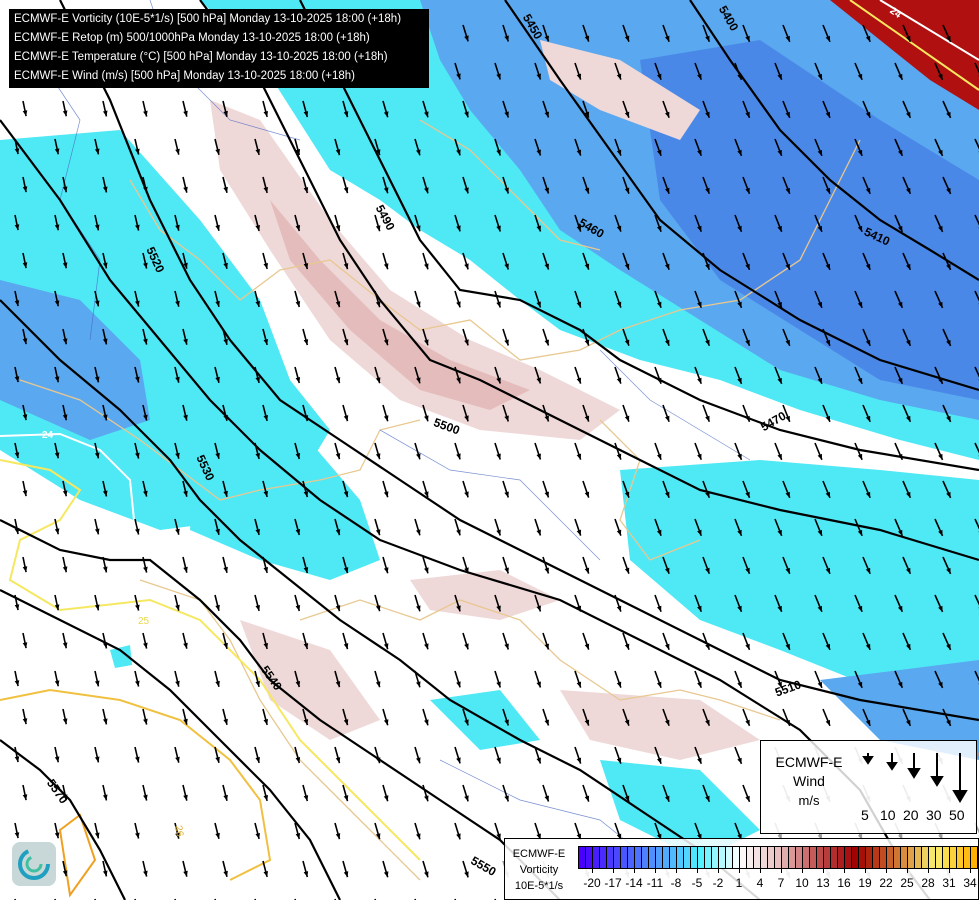 The width and height of the screenshot is (979, 900). I want to click on colorbar-tick-label: -20, so click(592, 883).